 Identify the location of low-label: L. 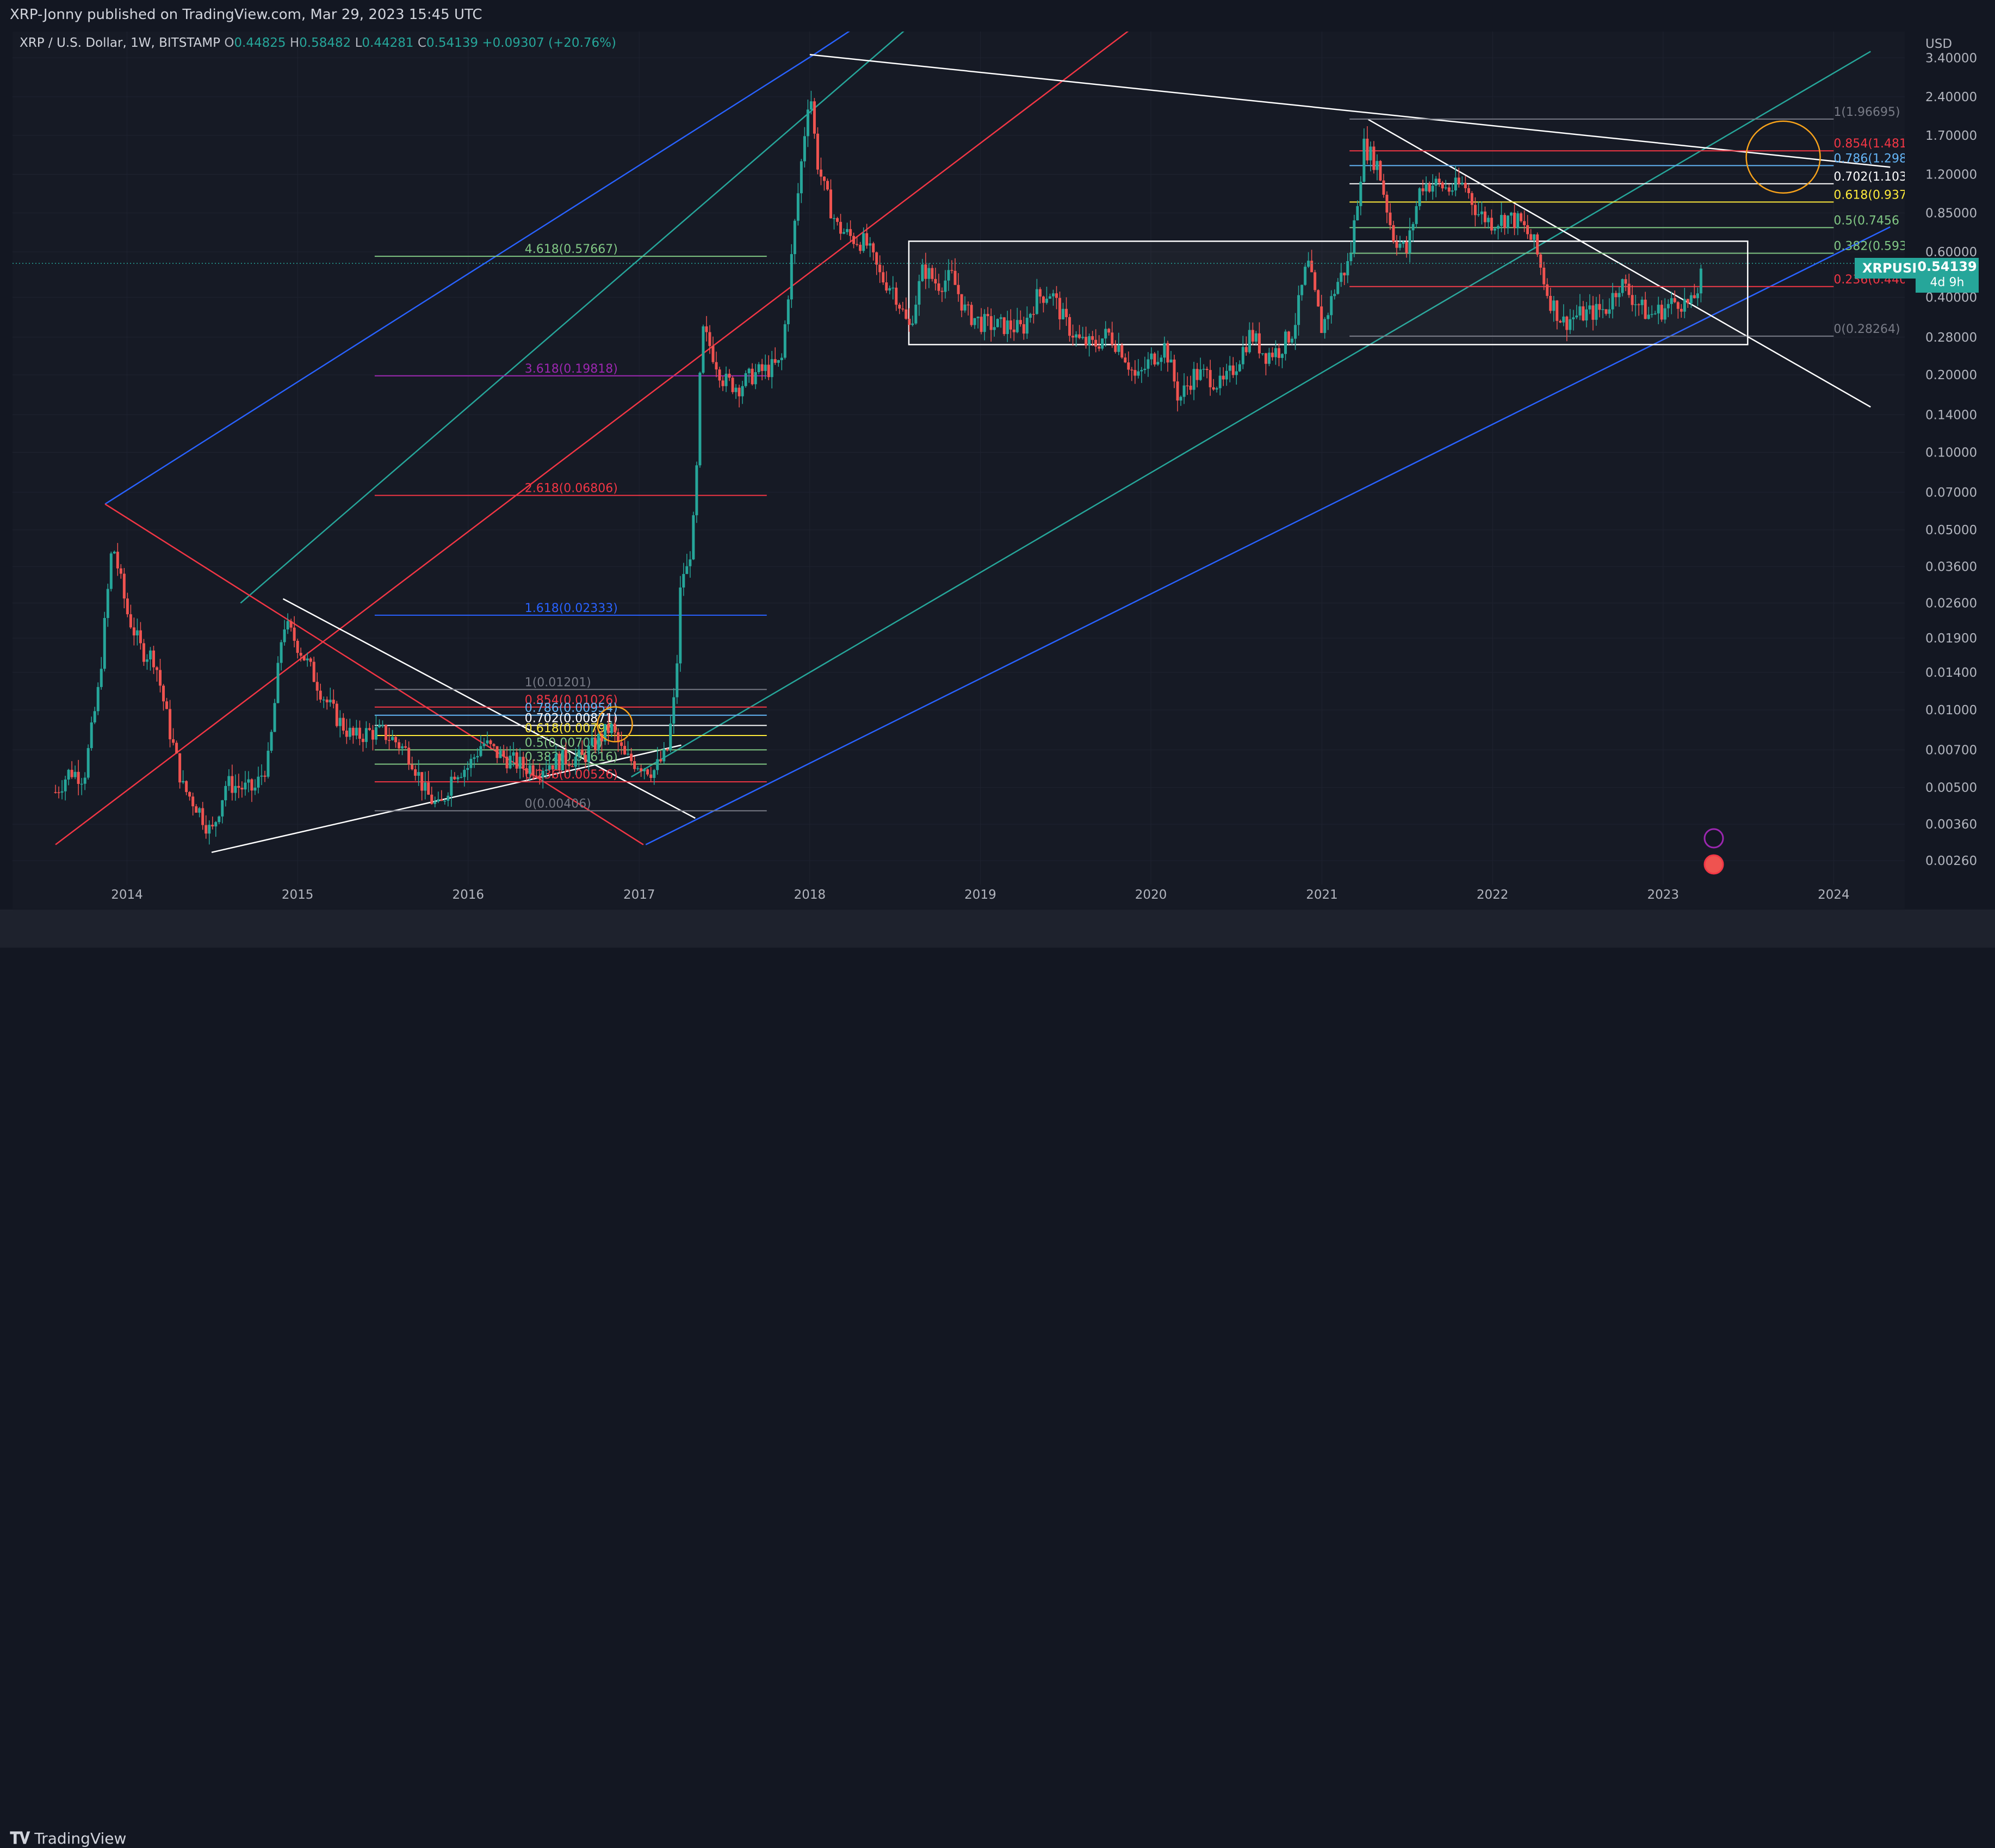
(358, 43).